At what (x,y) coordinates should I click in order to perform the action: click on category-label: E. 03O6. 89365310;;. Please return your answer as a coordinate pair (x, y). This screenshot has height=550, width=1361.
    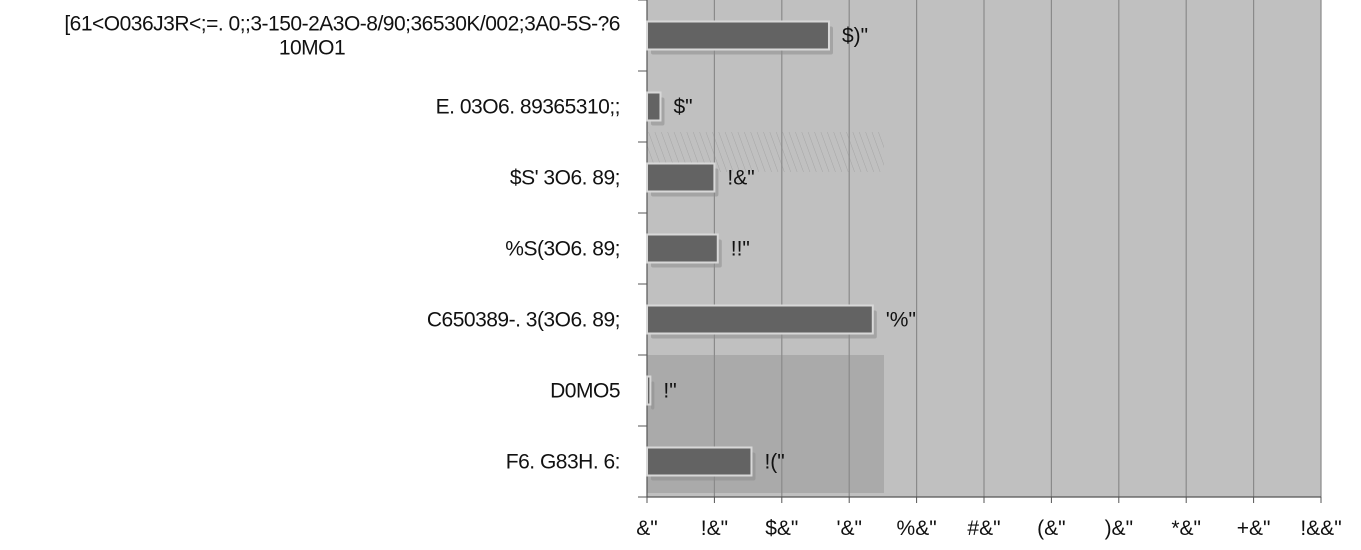
    Looking at the image, I should click on (528, 107).